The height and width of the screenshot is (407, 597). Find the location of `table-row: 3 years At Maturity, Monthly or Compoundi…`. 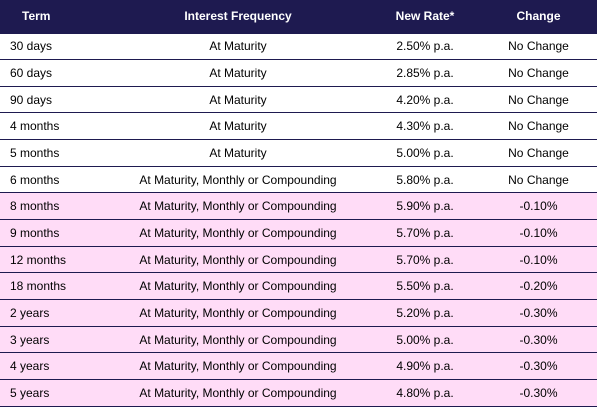

table-row: 3 years At Maturity, Monthly or Compoundi… is located at coordinates (298, 340).